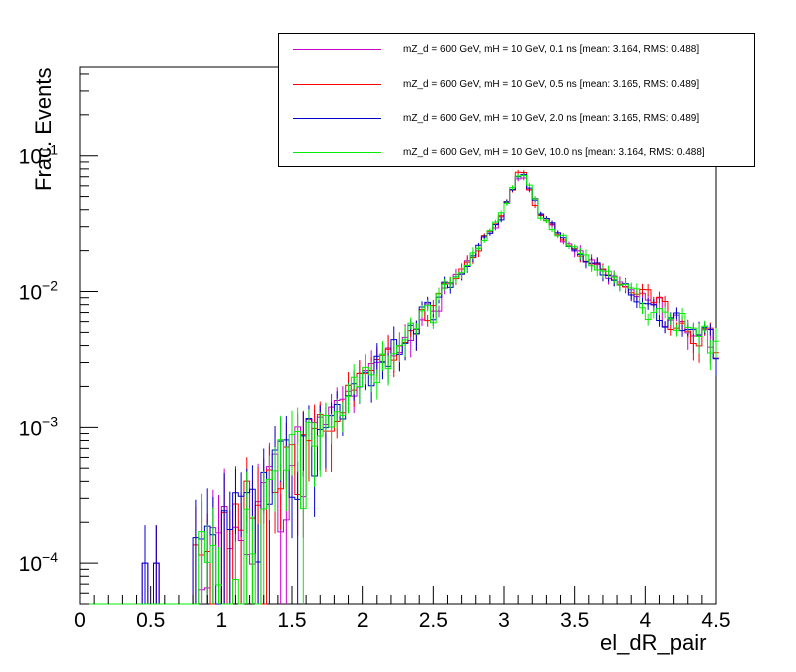 Image resolution: width=796 pixels, height=672 pixels. I want to click on x-tick-label: 1, so click(221, 620).